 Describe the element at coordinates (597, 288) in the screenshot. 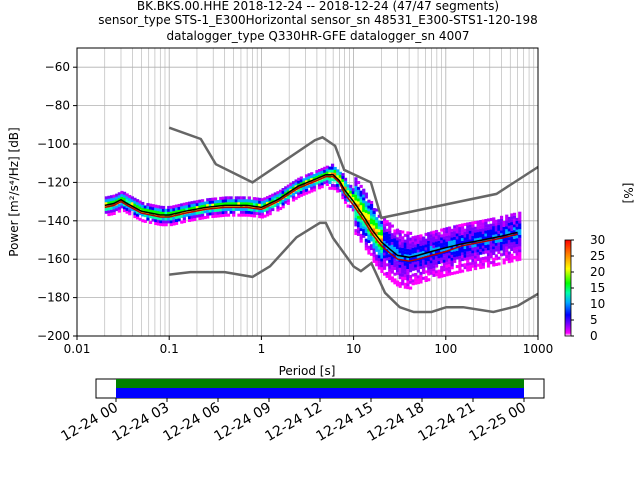

I see `colorbar-tick-label: 15` at that location.